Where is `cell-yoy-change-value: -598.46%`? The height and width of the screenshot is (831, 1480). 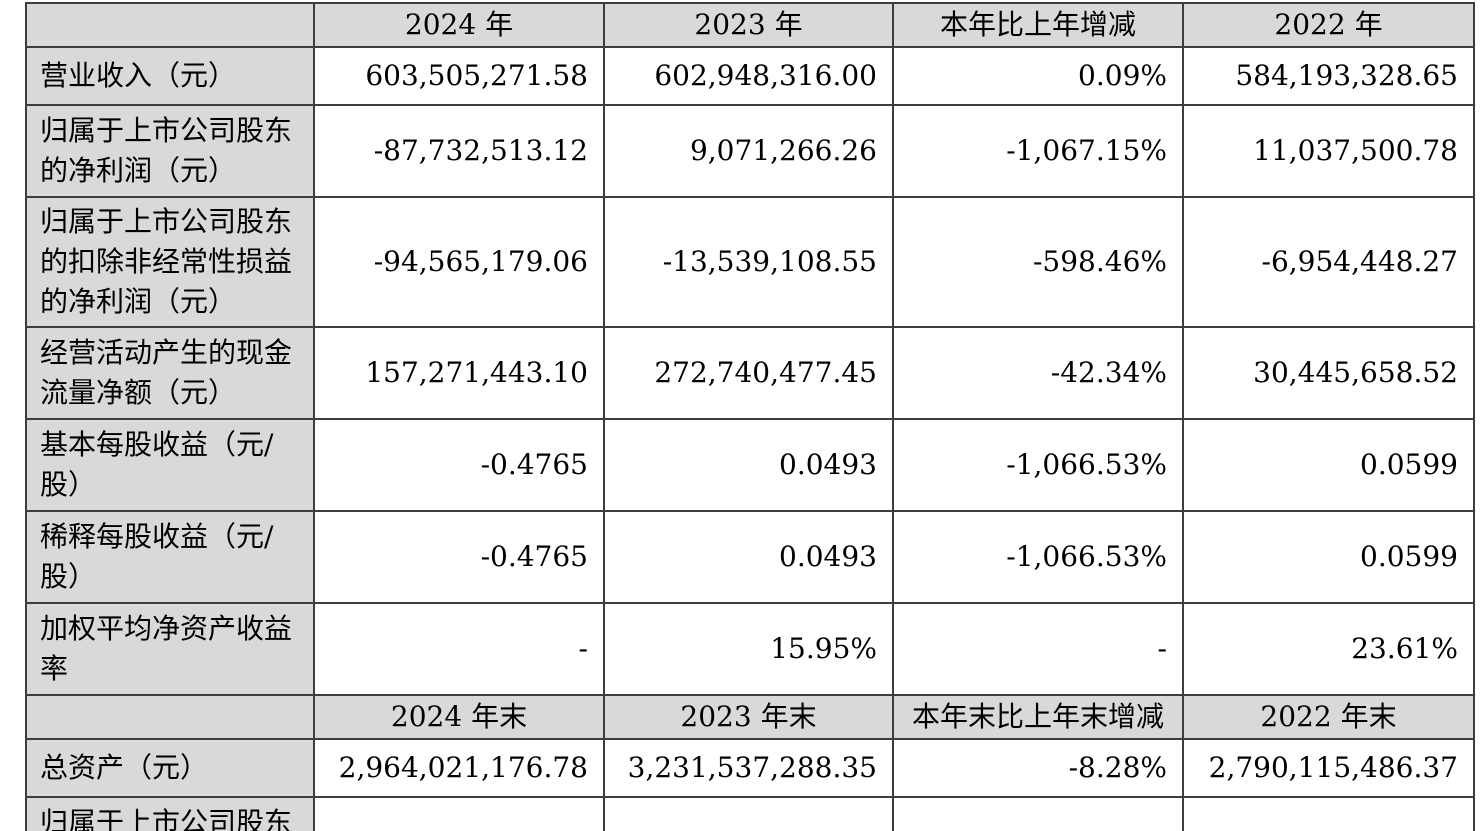 cell-yoy-change-value: -598.46% is located at coordinates (1038, 262).